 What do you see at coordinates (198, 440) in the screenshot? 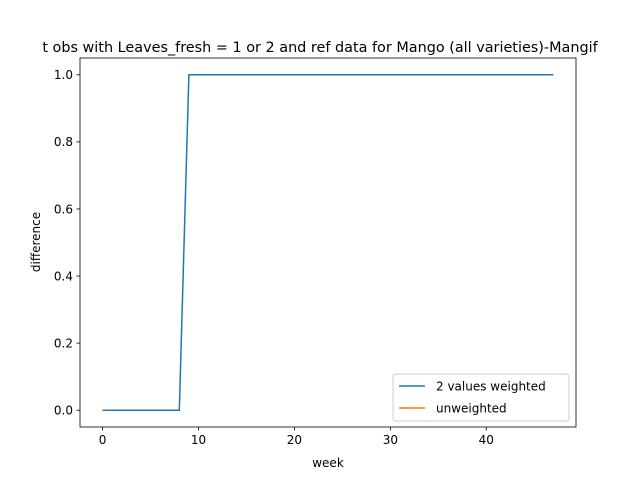
I see `x-tick-label: 10` at bounding box center [198, 440].